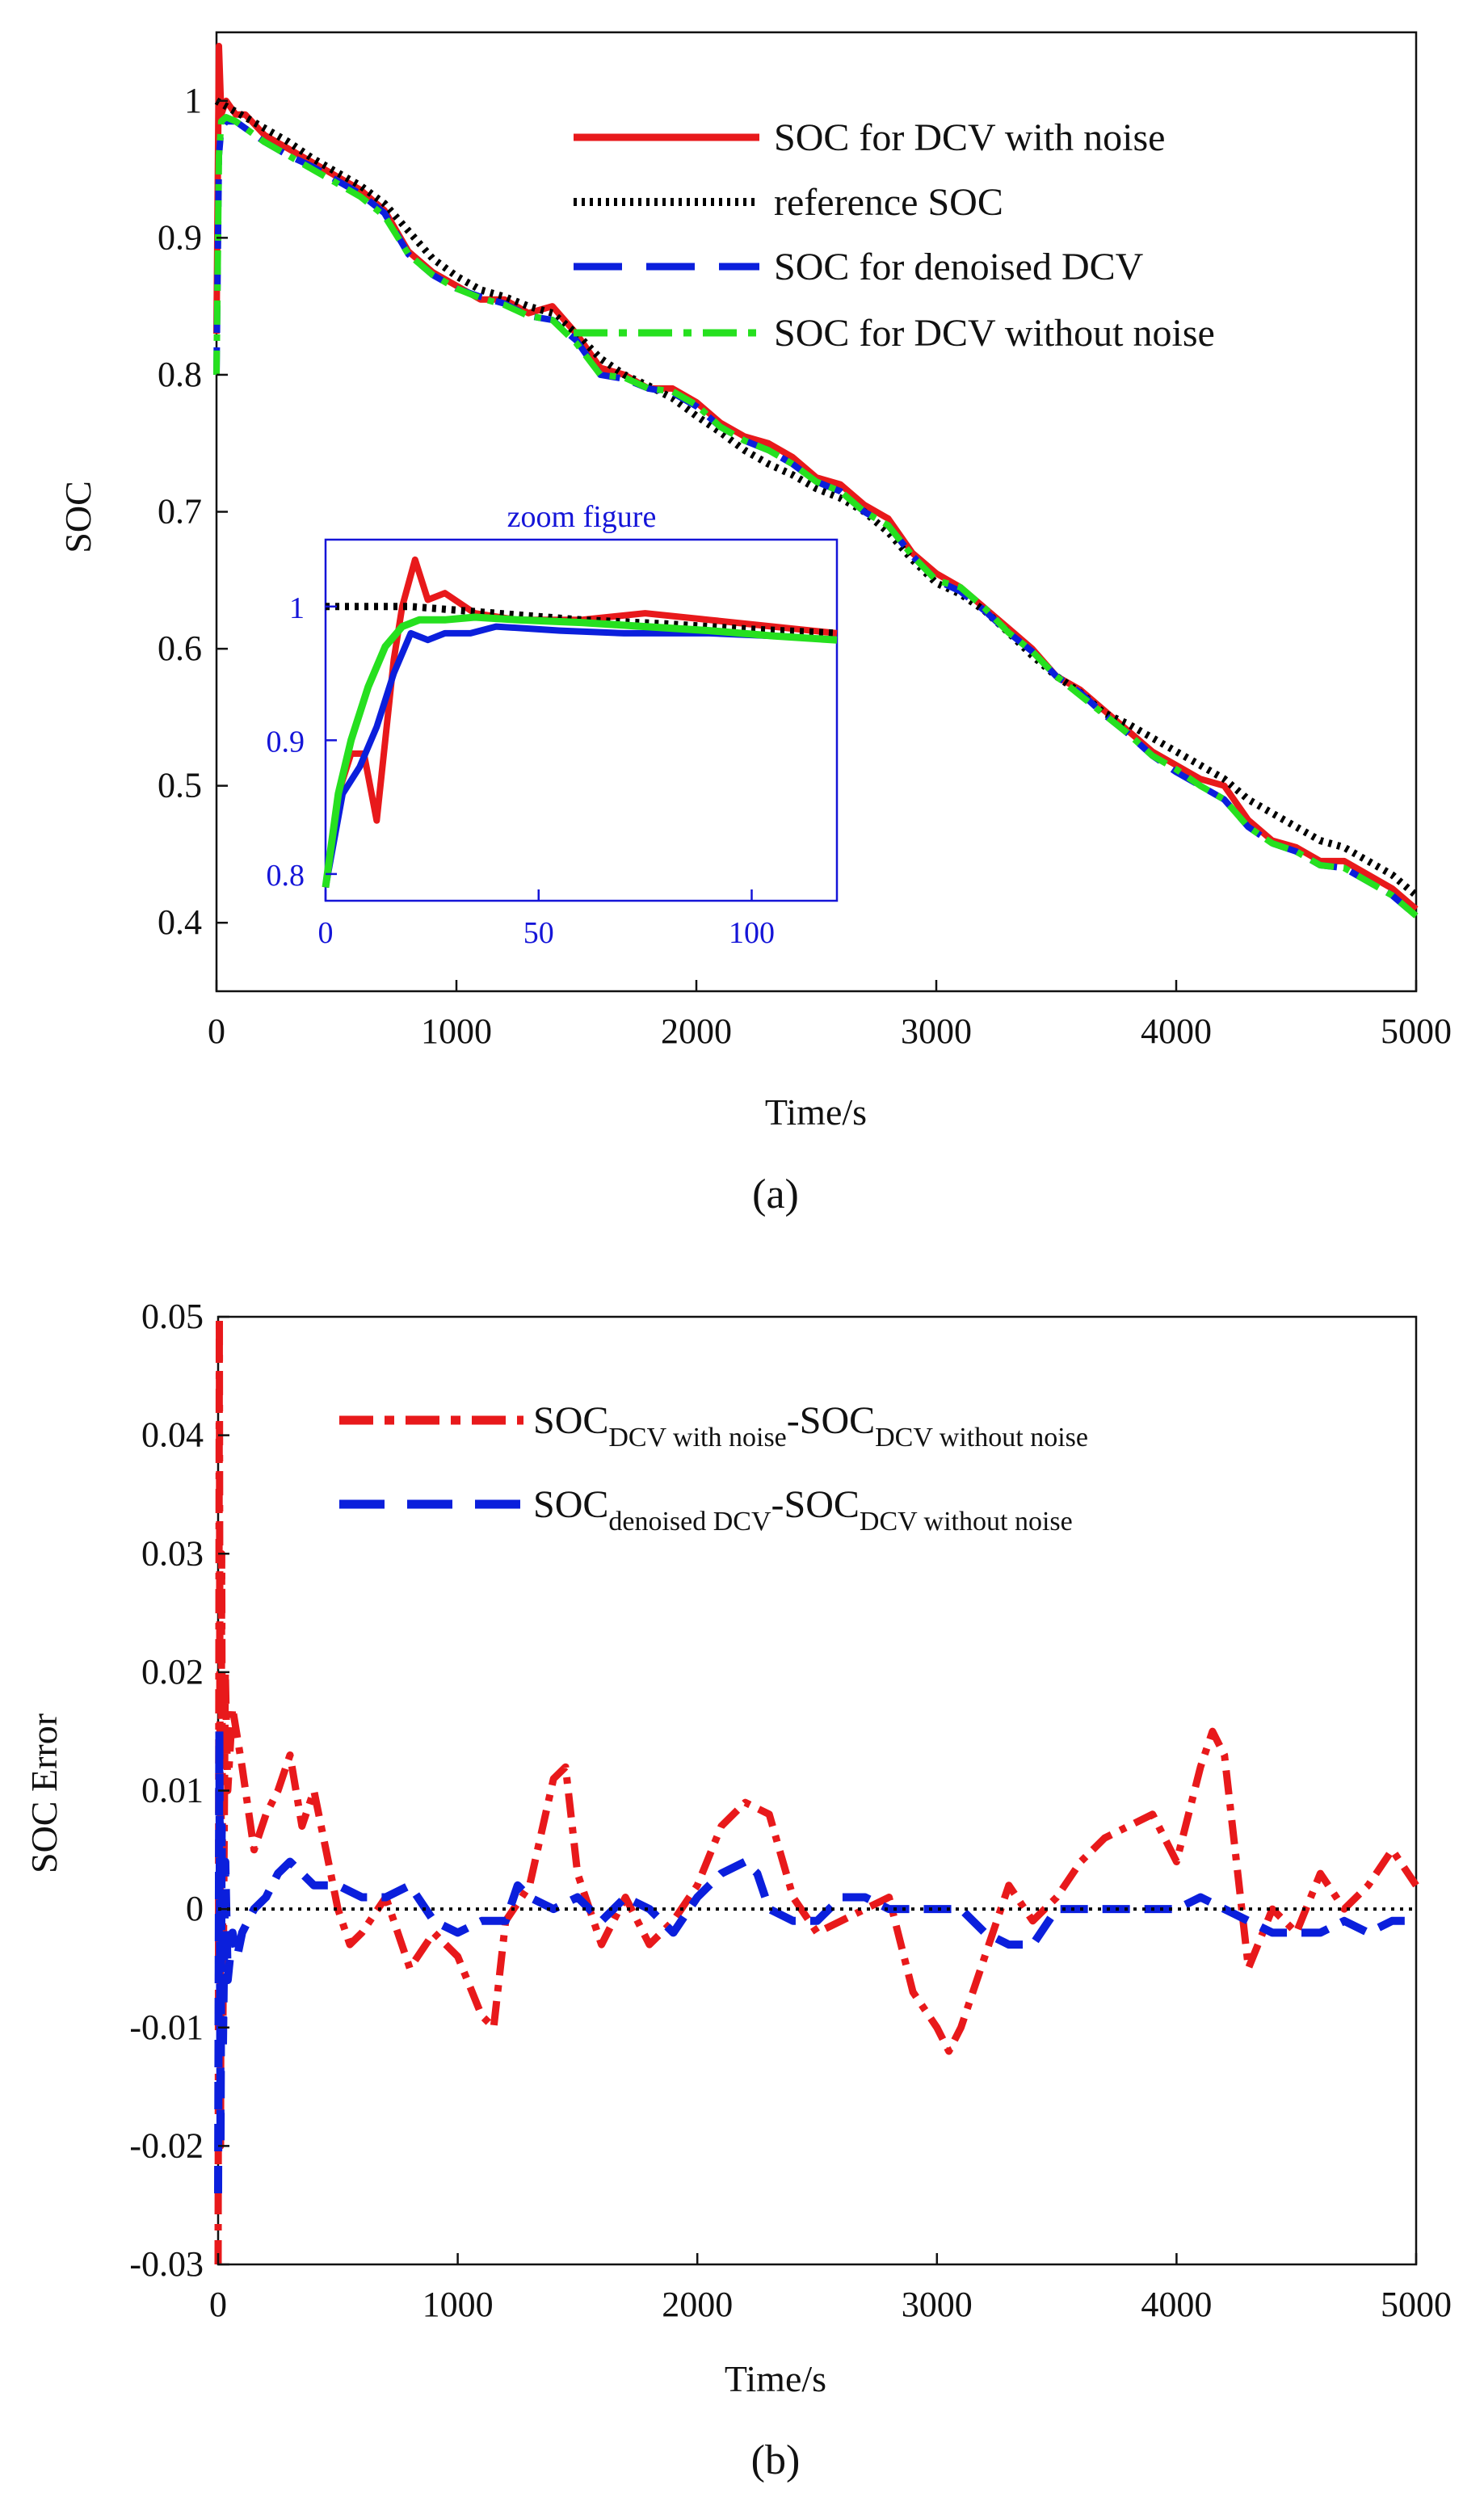  Describe the element at coordinates (697, 2304) in the screenshot. I see `panel-b-x-tick-label: 2000` at that location.